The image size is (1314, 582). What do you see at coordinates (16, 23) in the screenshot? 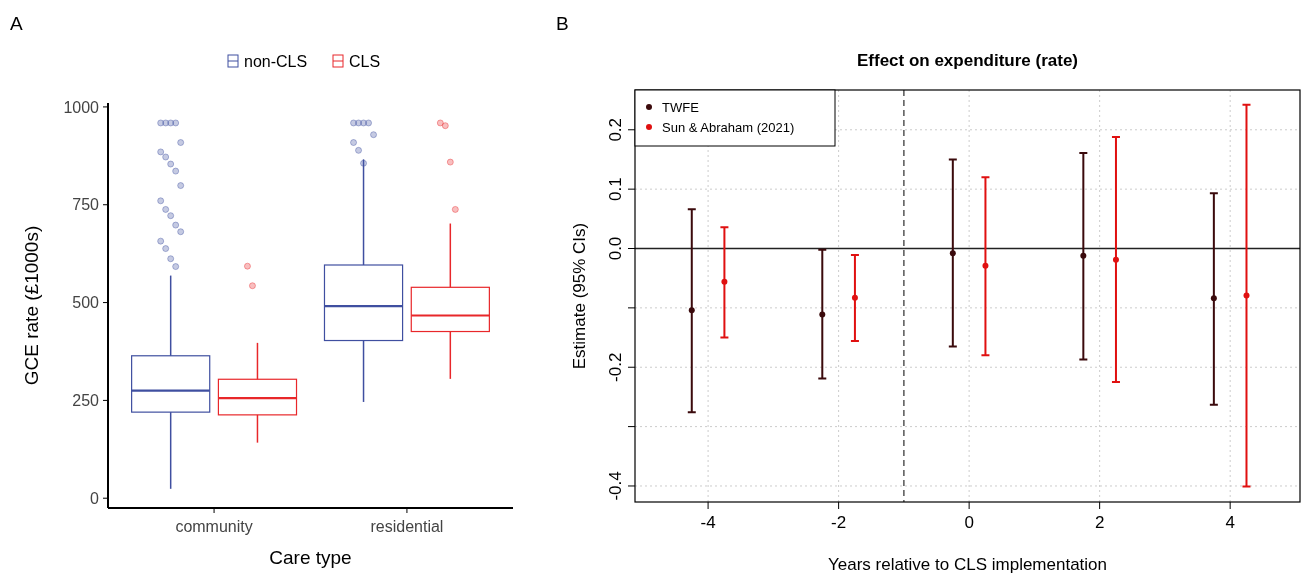
I see `text: A` at bounding box center [16, 23].